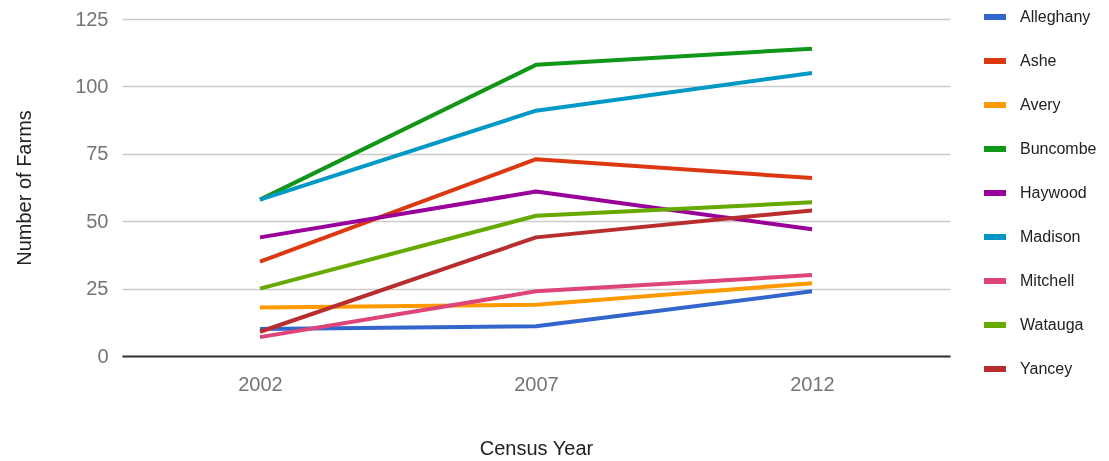 This screenshot has width=1109, height=461. I want to click on y-tick-label: 75, so click(97, 153).